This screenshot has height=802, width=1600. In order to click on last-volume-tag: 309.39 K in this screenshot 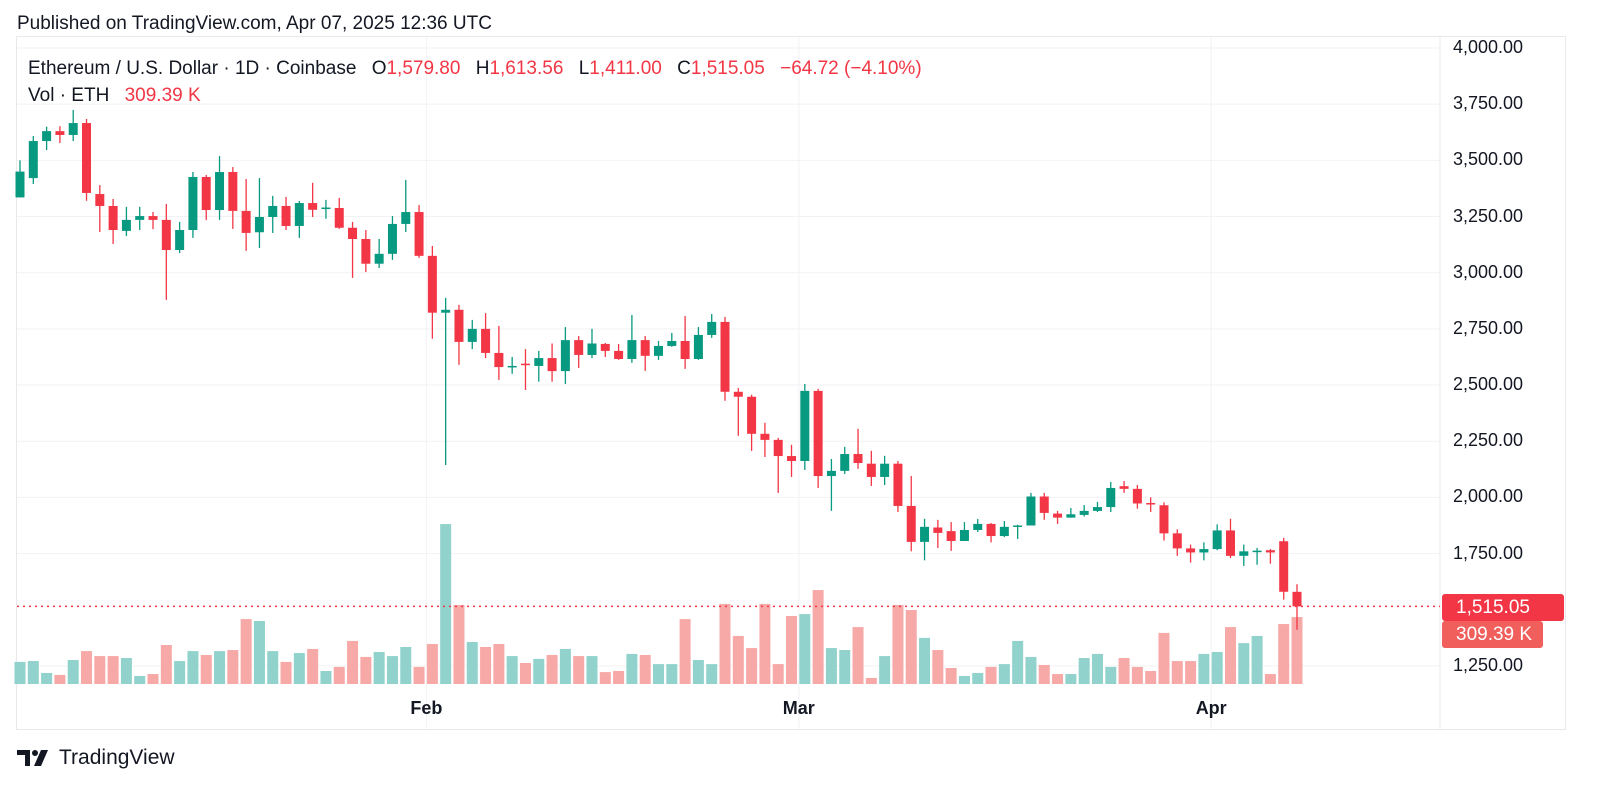, I will do `click(1492, 634)`.